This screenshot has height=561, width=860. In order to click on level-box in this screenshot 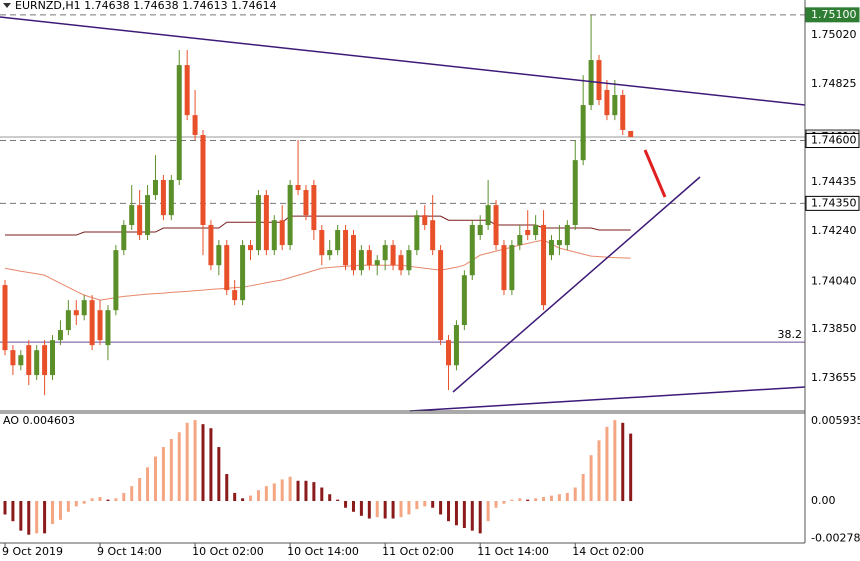, I will do `click(832, 141)`.